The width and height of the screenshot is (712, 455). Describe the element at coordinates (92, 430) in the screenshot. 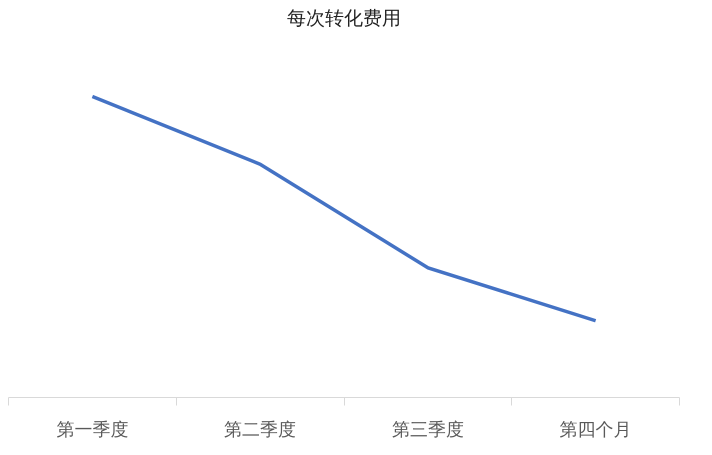

I see `x-tick-label: 第一季度` at that location.